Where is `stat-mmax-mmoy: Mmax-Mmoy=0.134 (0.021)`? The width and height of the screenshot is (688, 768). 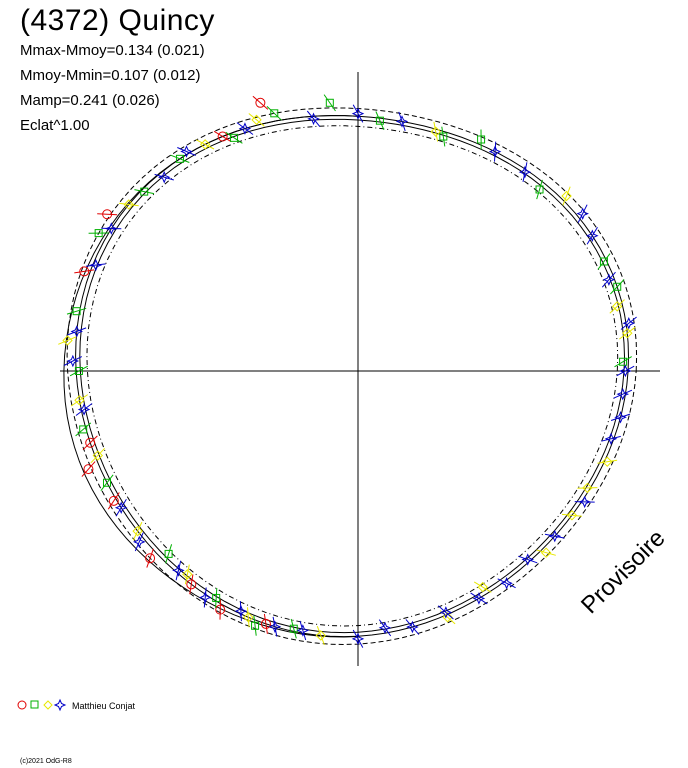 stat-mmax-mmoy: Mmax-Mmoy=0.134 (0.021) is located at coordinates (112, 50).